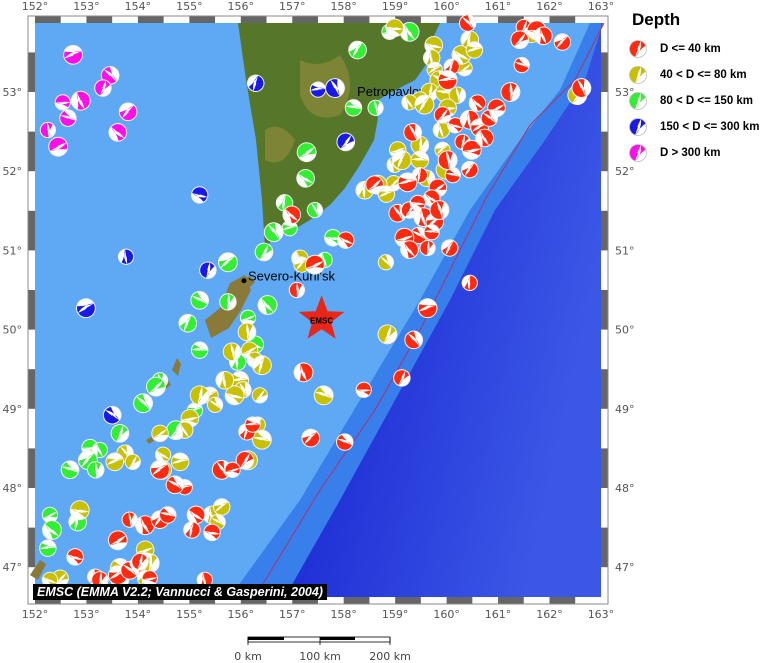  What do you see at coordinates (86, 6) in the screenshot?
I see `lon-label-top: 153°` at bounding box center [86, 6].